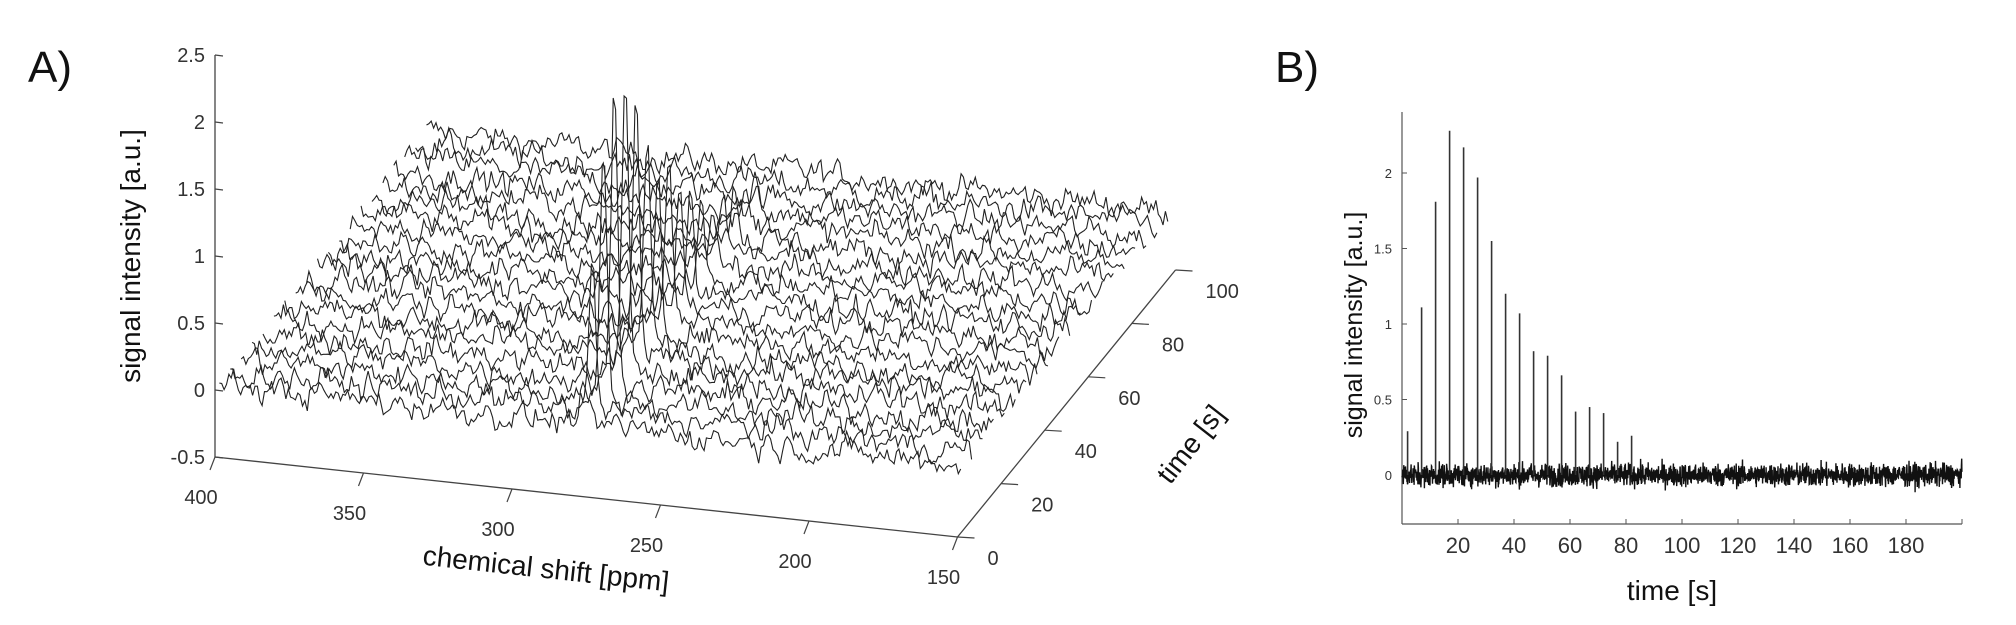  I want to click on panel-b-ylabel: signal intensity [a.u.], so click(1354, 325).